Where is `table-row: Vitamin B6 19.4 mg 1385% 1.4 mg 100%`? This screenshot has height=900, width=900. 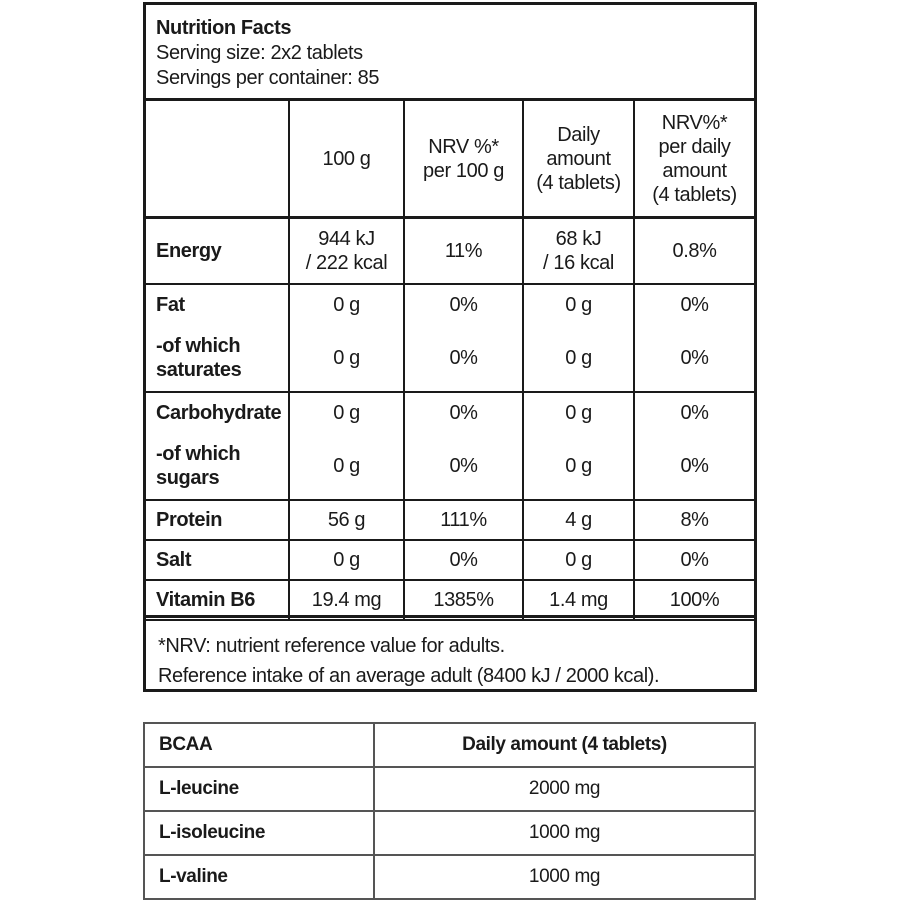
table-row: Vitamin B6 19.4 mg 1385% 1.4 mg 100% is located at coordinates (450, 600).